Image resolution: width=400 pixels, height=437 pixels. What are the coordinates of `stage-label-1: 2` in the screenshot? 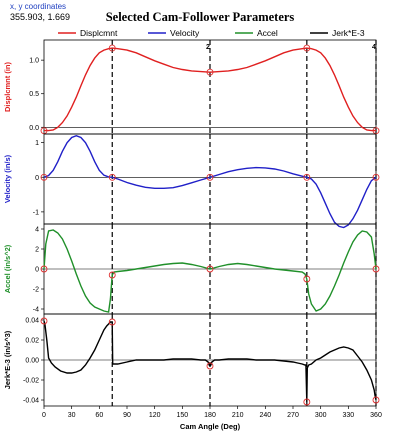 It's located at (208, 47).